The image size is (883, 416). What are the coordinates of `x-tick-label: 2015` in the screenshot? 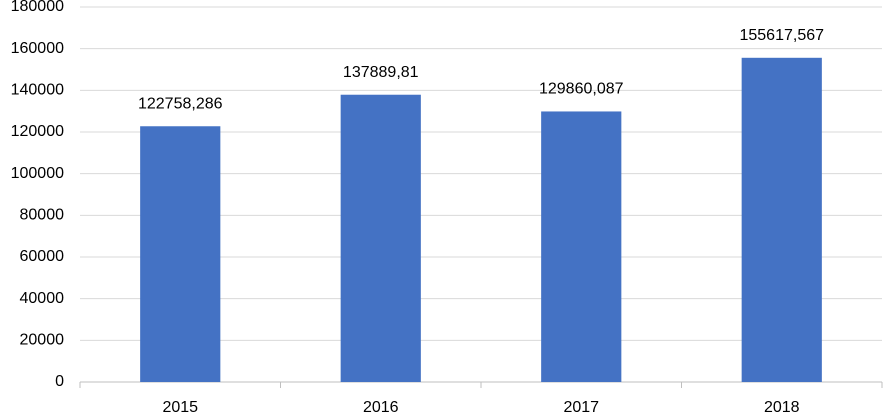 It's located at (180, 407).